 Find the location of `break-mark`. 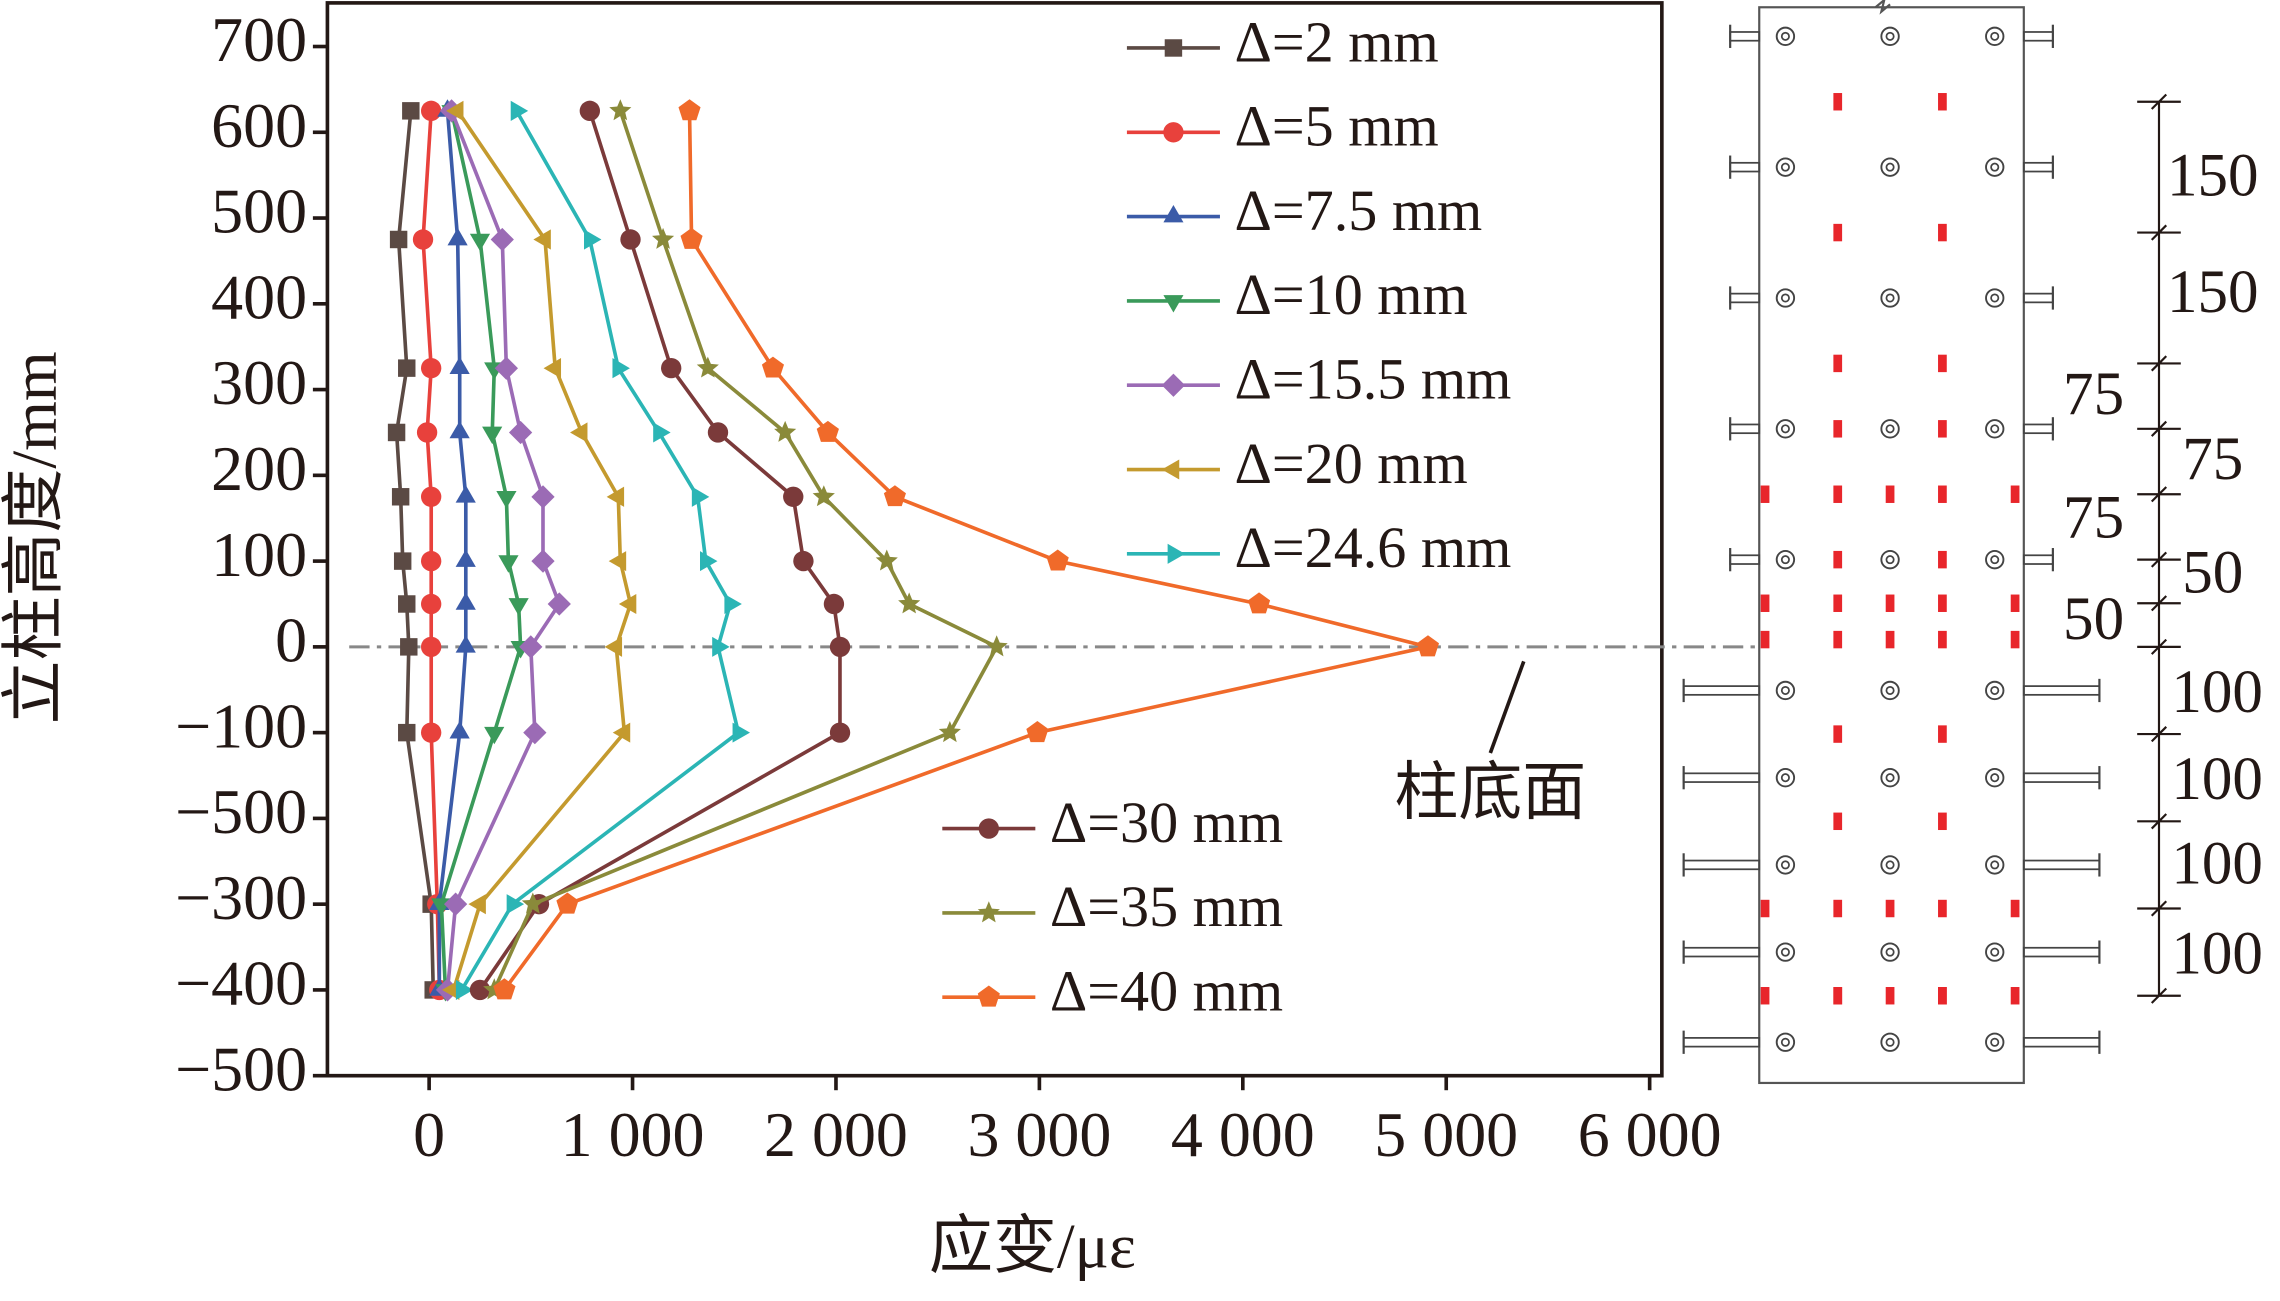

break-mark is located at coordinates (1882, 7).